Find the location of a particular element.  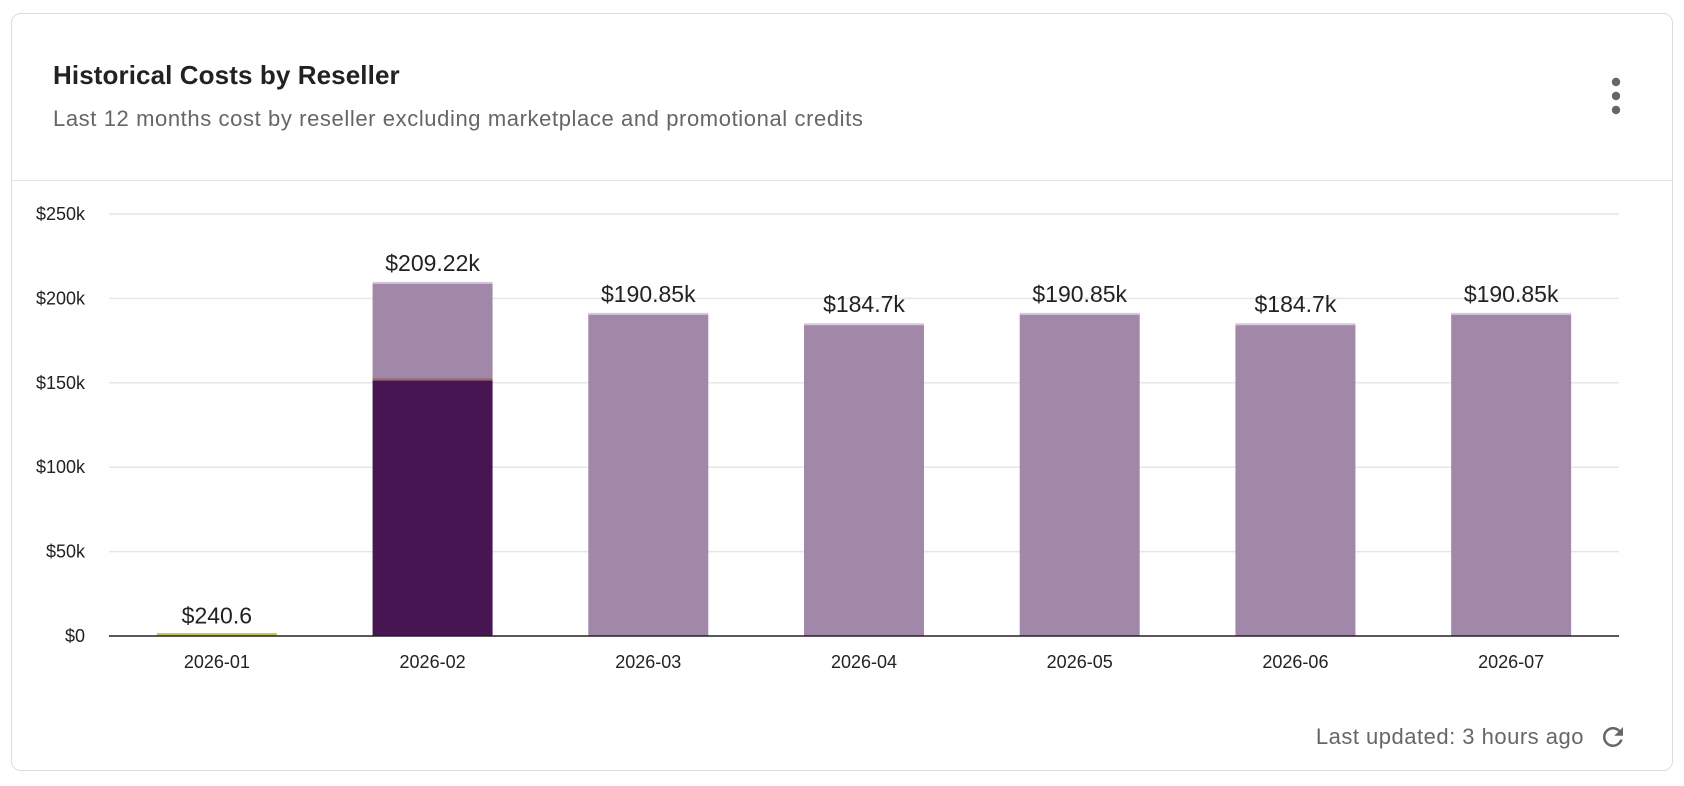

footer: Last updated: 3 hours ago is located at coordinates (1472, 737).